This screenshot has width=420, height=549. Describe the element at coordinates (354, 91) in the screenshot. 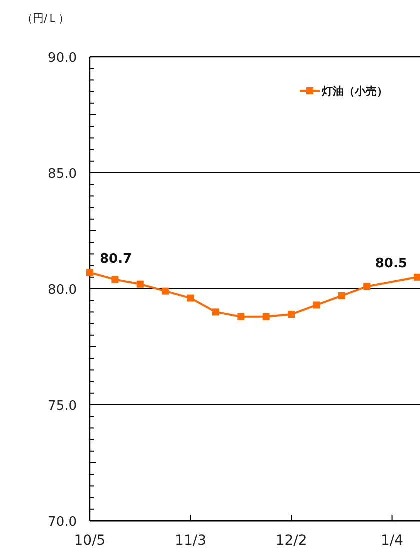

I see `legend-label: 灯油（小売）` at that location.